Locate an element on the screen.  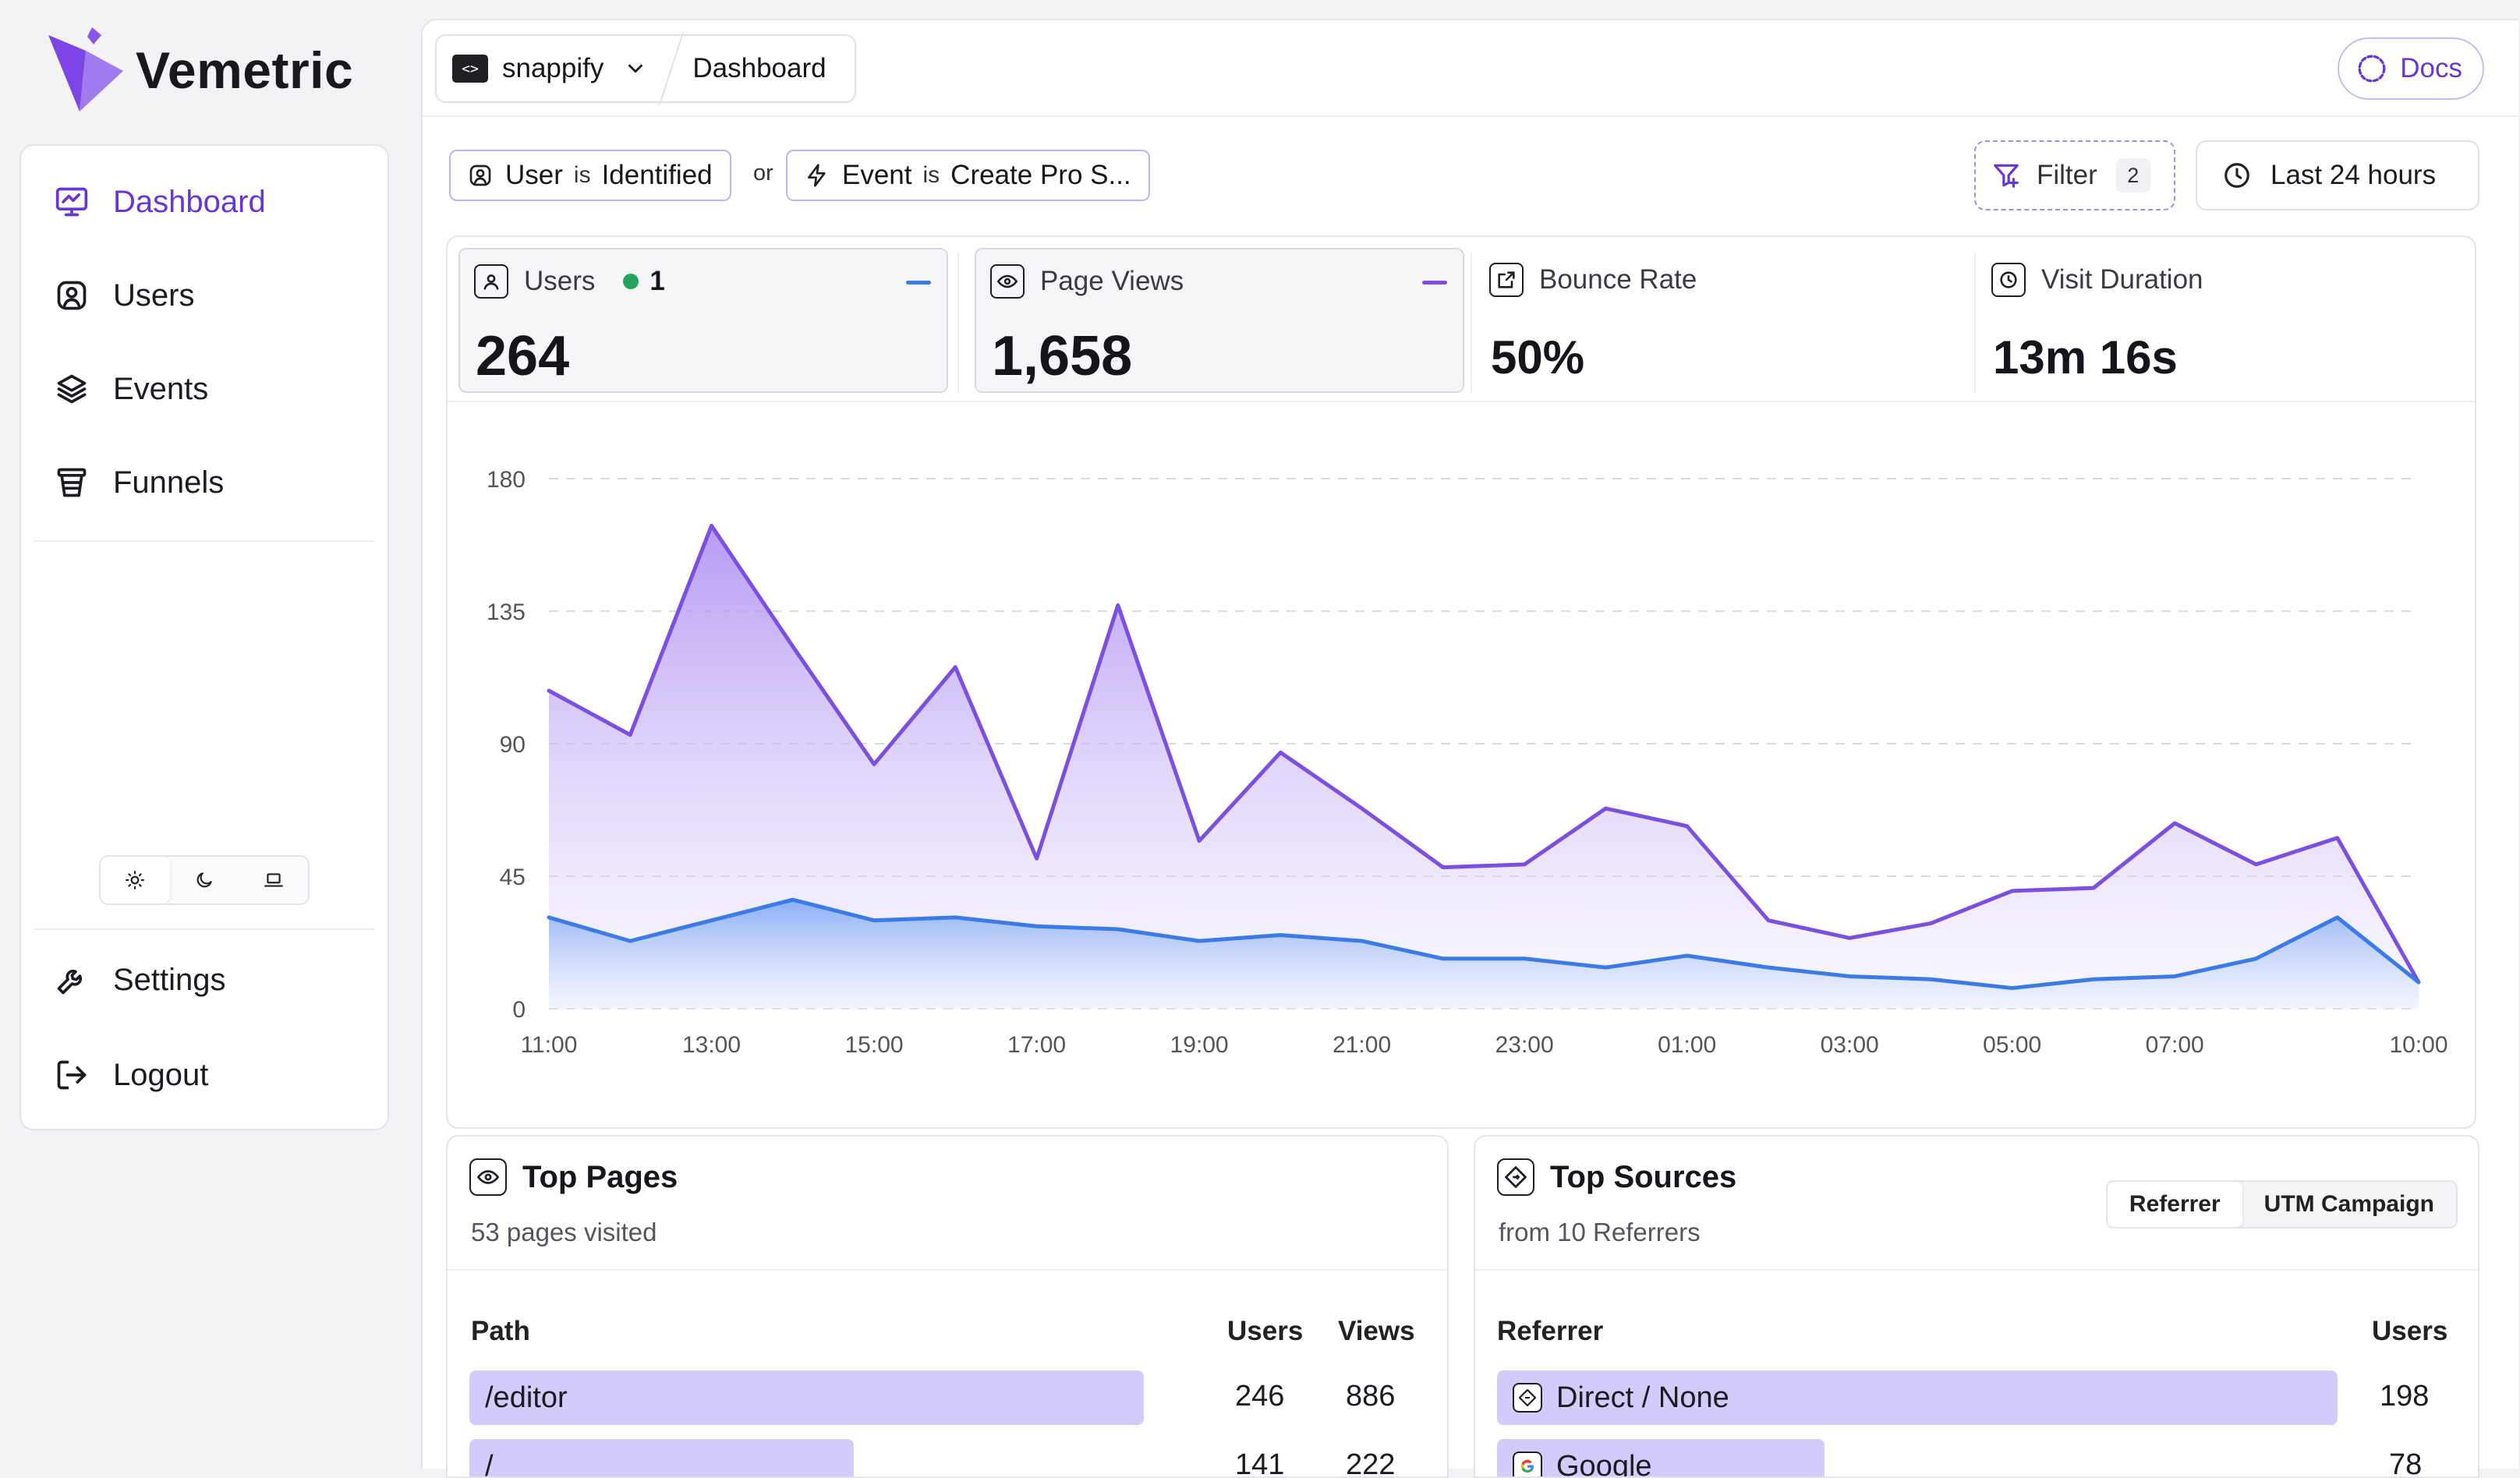
x-tick-label: 01:00 is located at coordinates (1687, 1045).